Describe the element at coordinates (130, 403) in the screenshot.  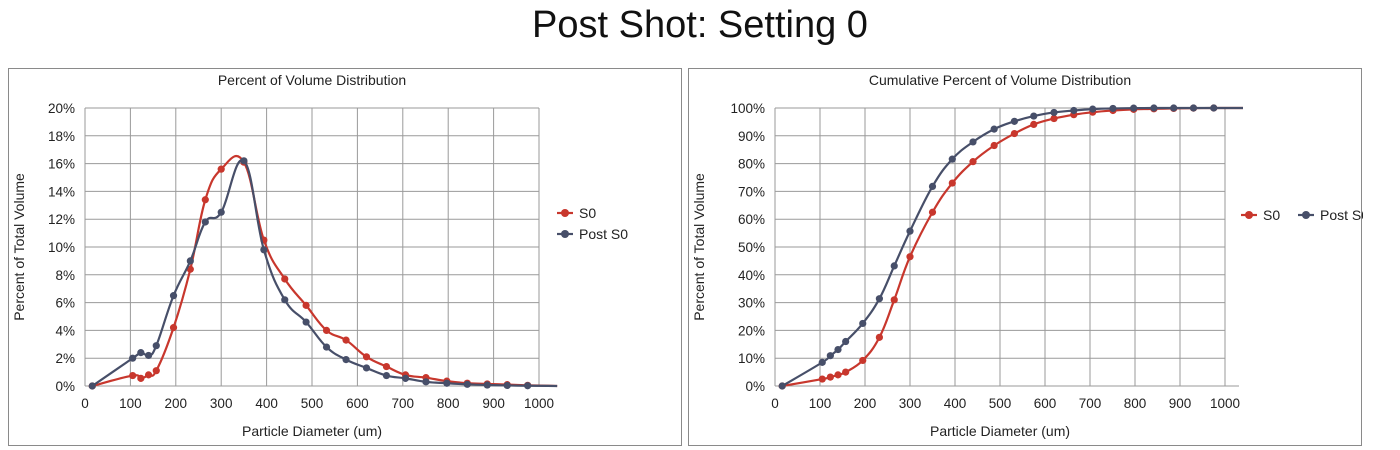
I see `x-tick-label: 100` at that location.